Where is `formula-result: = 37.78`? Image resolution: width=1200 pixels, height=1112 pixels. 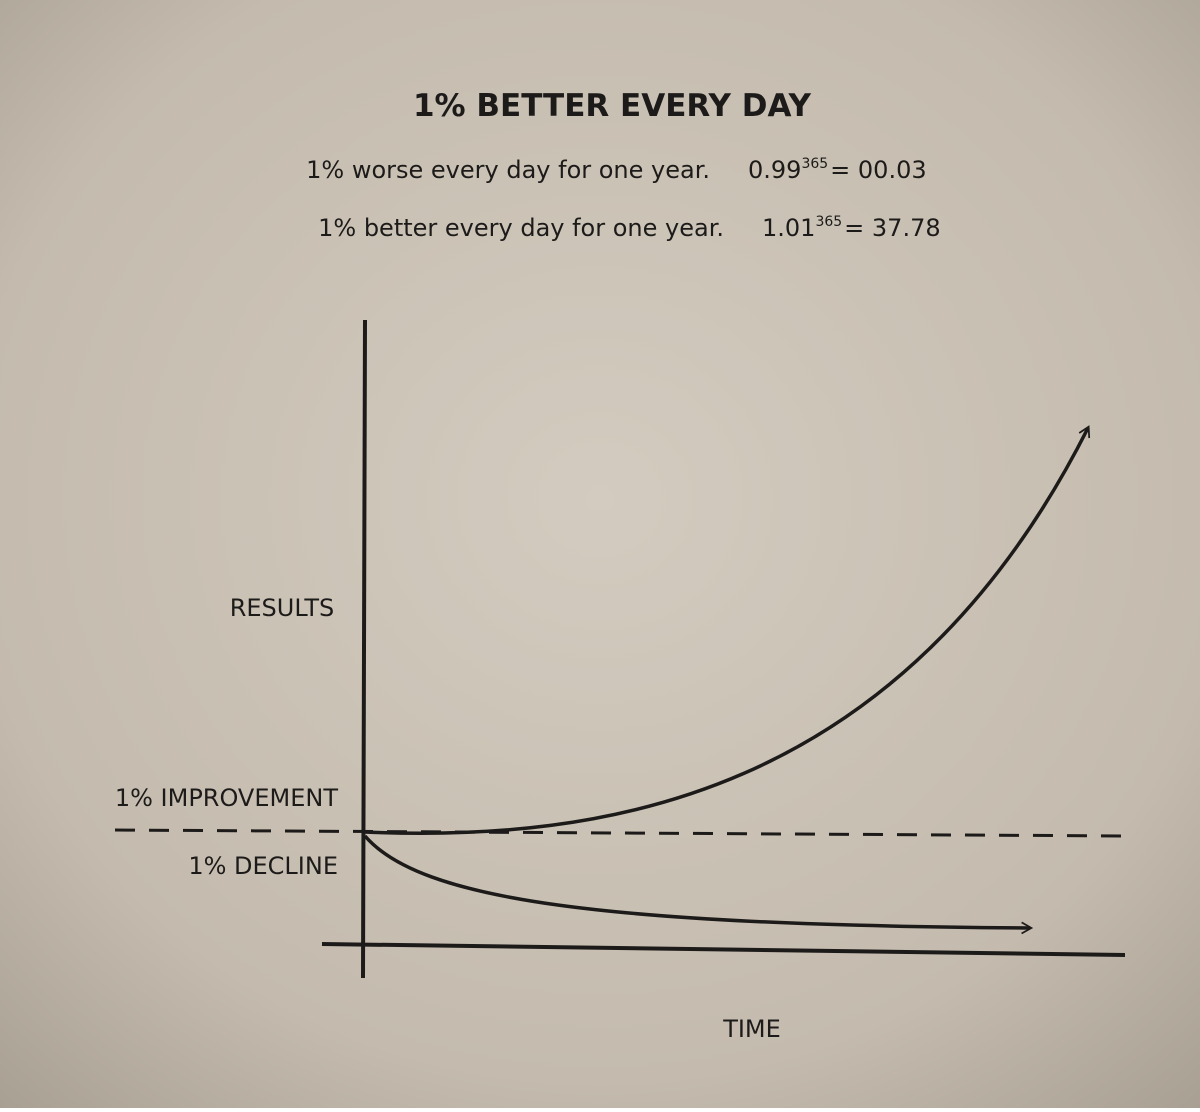
formula-result: = 37.78 is located at coordinates (892, 228).